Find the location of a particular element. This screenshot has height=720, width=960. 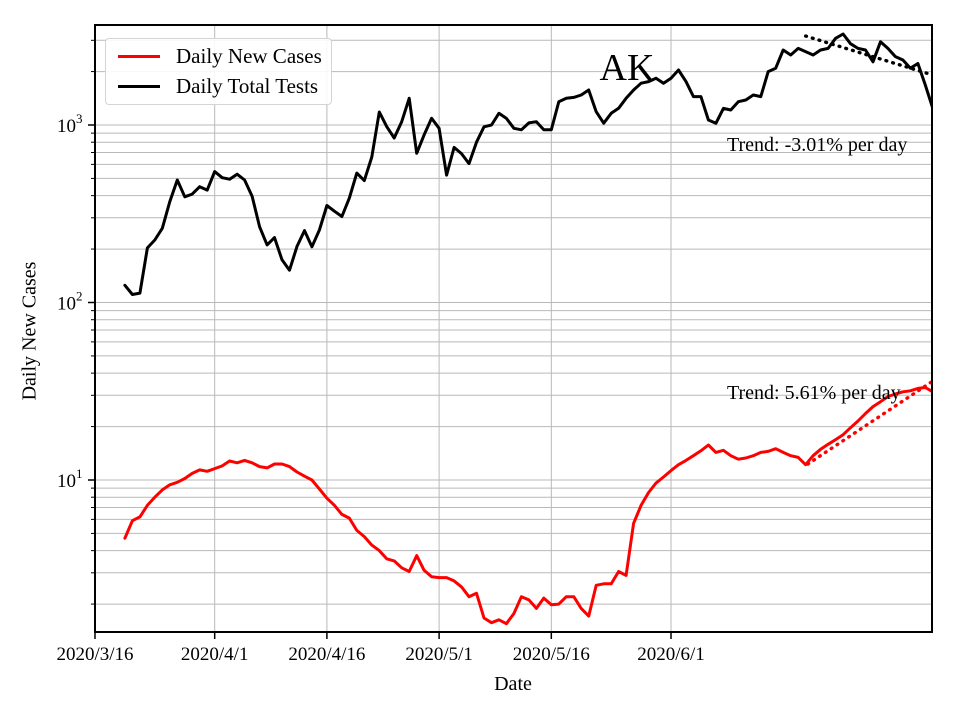

x-tick-label: 2020/4/16 is located at coordinates (326, 654).